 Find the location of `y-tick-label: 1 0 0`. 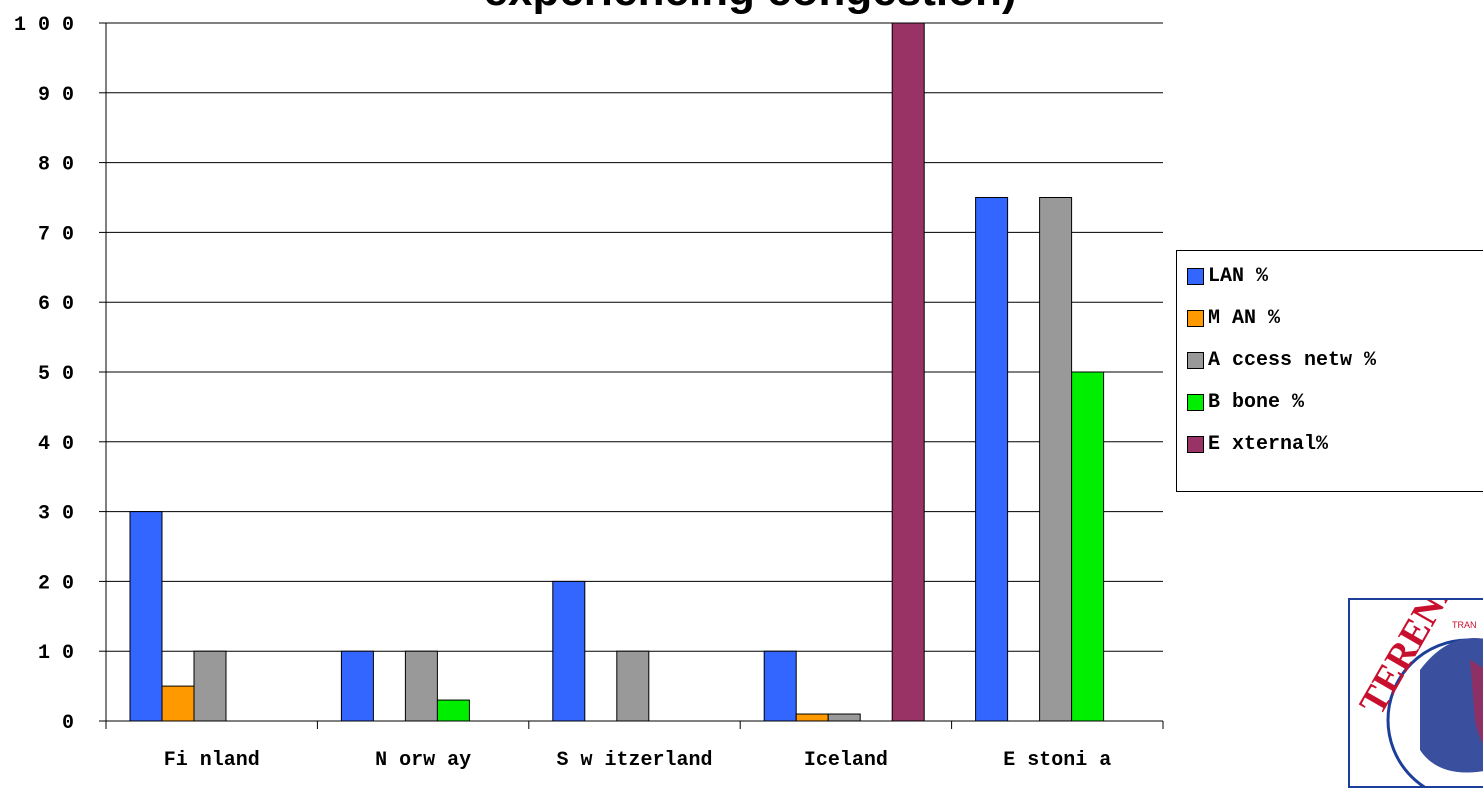

y-tick-label: 1 0 0 is located at coordinates (44, 25).